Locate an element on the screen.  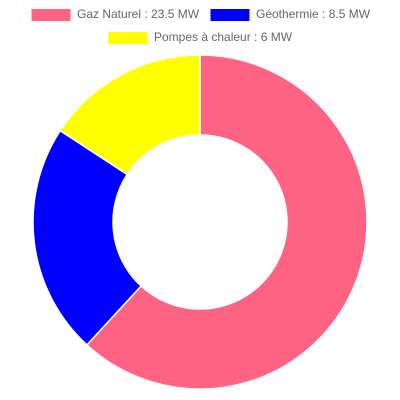
legend-label: Pompes à chaleur : 6 MW is located at coordinates (223, 37).